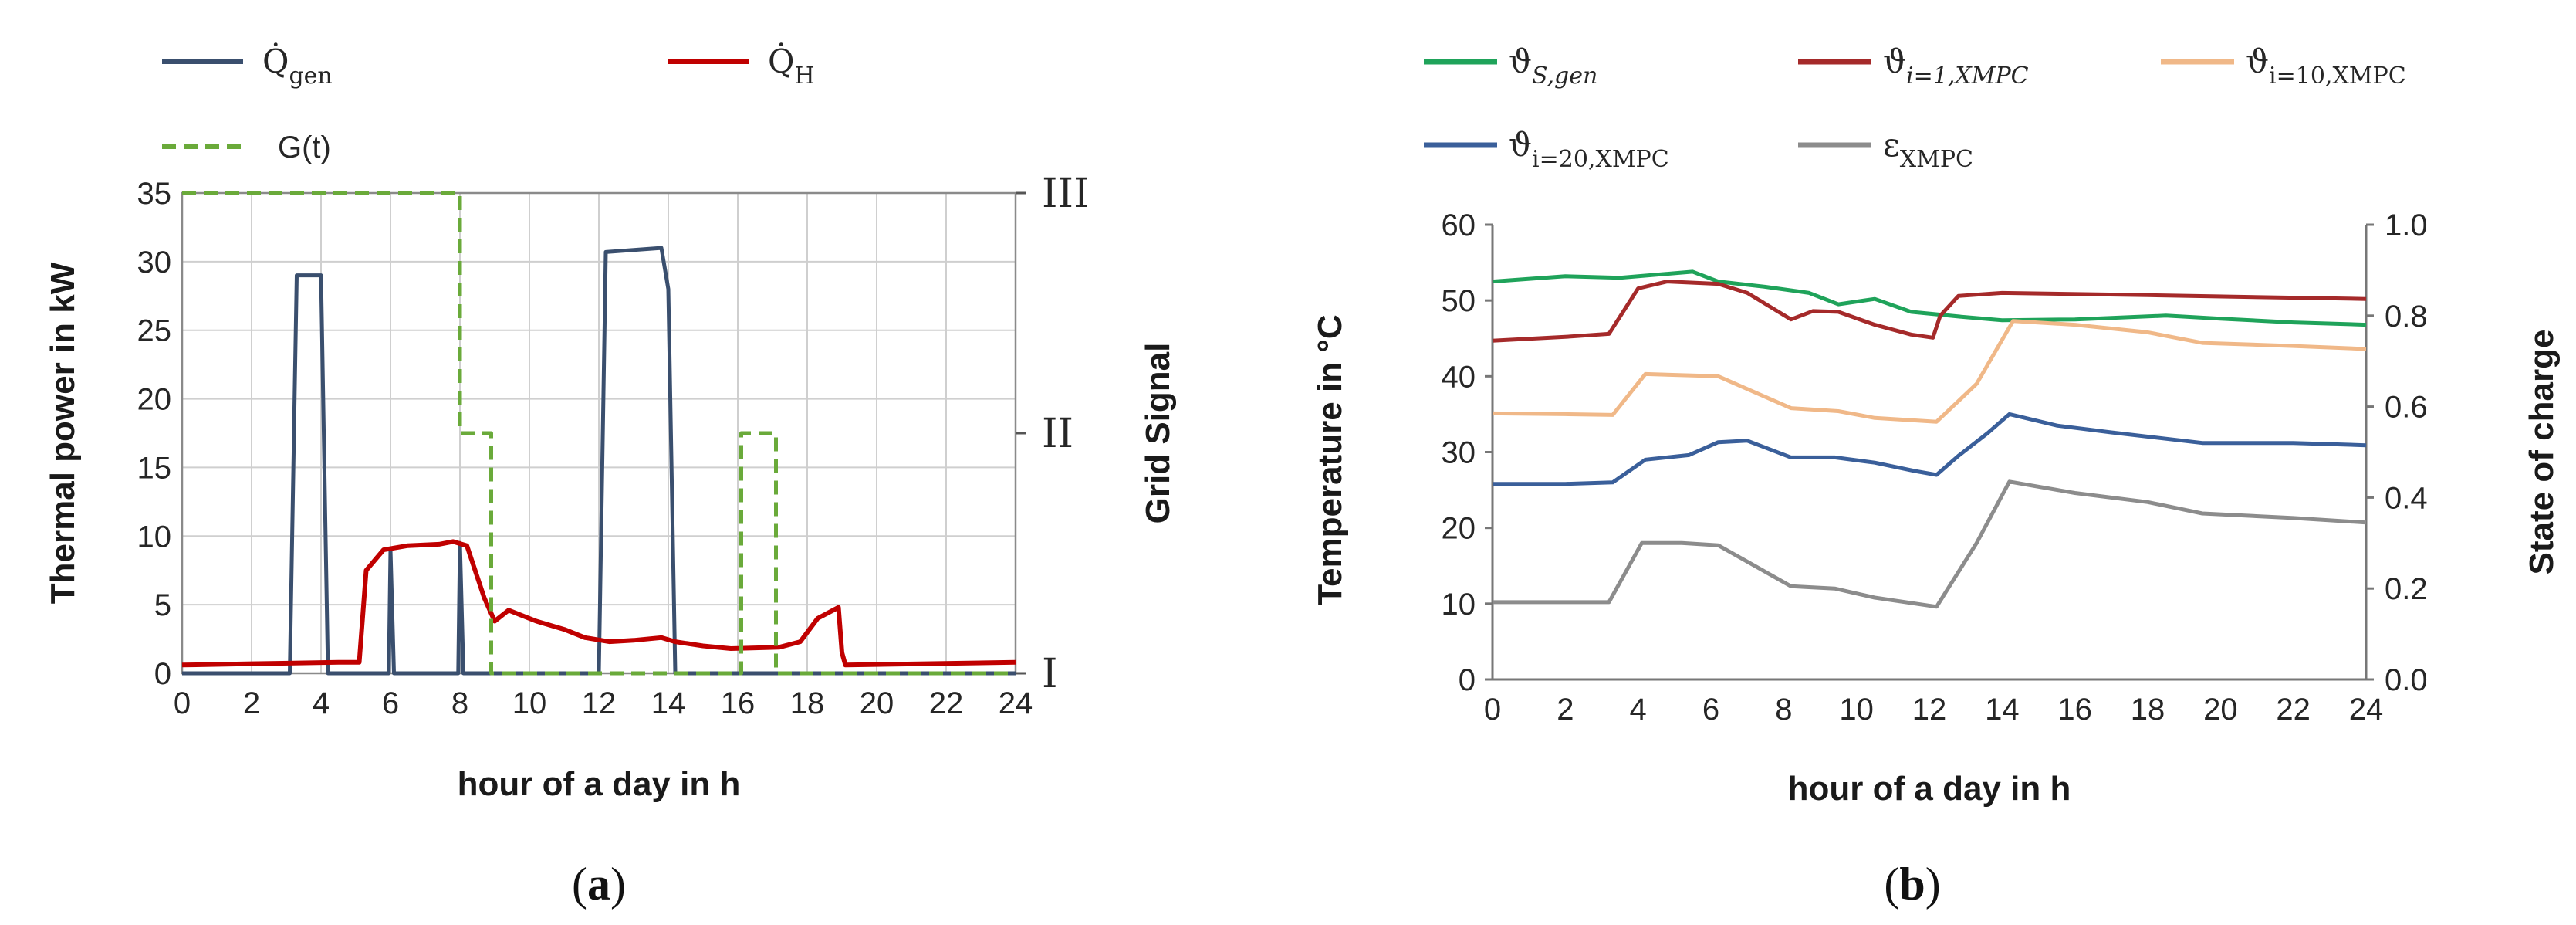  I want to click on b-y2tick-label: 1.0, so click(2406, 225).